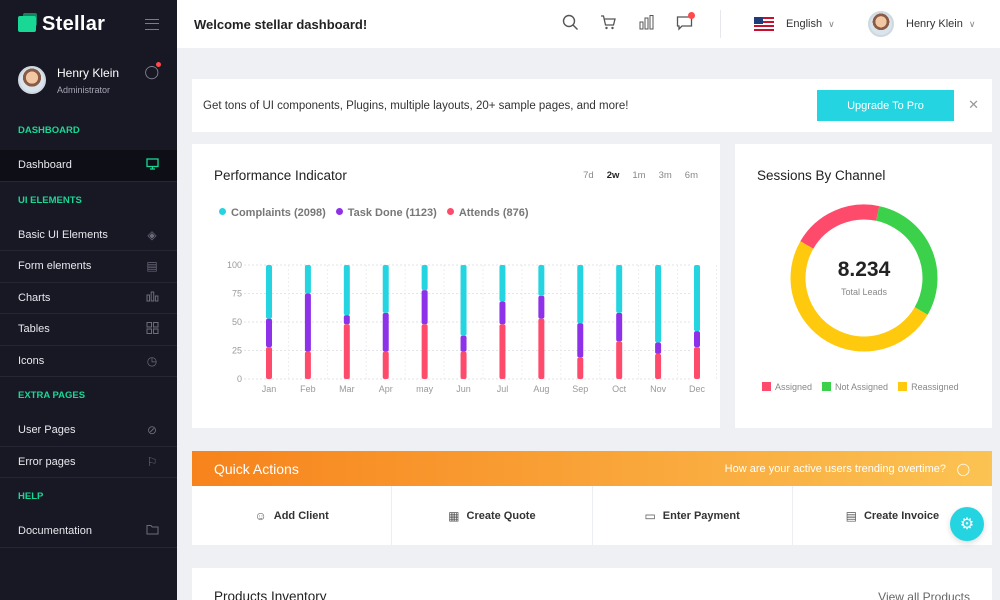 The image size is (1000, 600). I want to click on notification-badge, so click(691, 15).